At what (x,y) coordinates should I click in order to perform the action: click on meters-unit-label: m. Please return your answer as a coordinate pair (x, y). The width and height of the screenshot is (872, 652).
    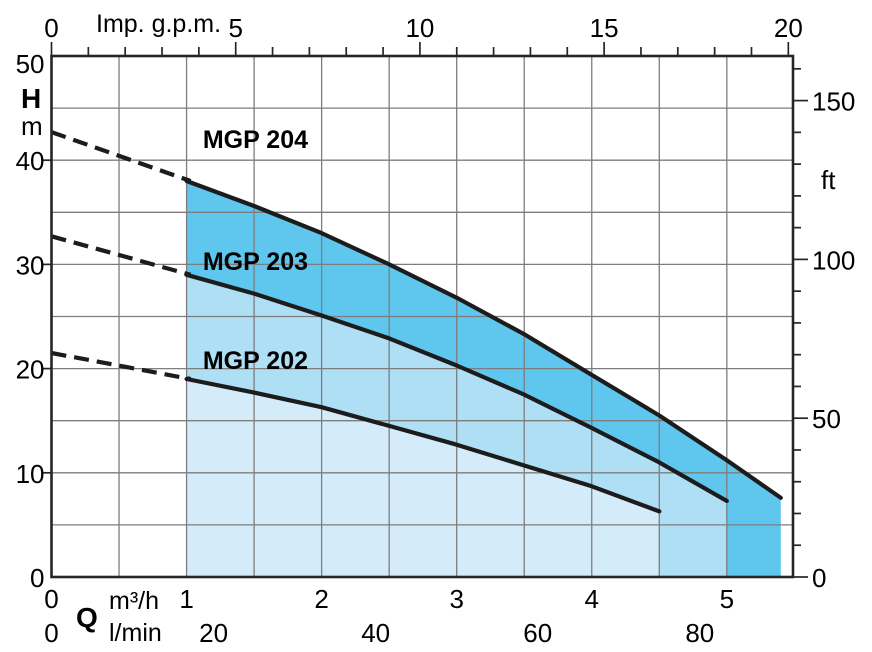
    Looking at the image, I should click on (32, 126).